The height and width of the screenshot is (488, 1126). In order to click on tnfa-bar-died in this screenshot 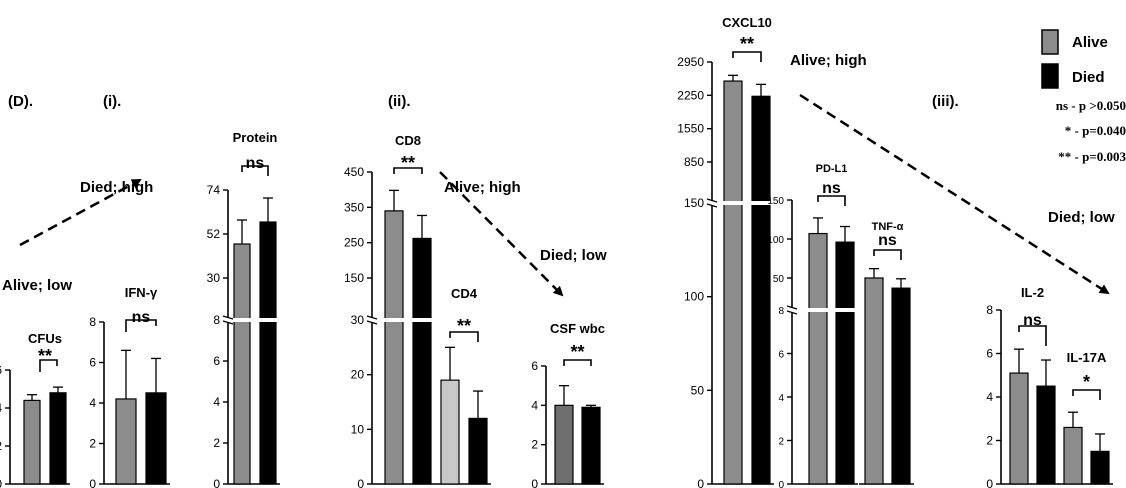, I will do `click(901, 386)`.